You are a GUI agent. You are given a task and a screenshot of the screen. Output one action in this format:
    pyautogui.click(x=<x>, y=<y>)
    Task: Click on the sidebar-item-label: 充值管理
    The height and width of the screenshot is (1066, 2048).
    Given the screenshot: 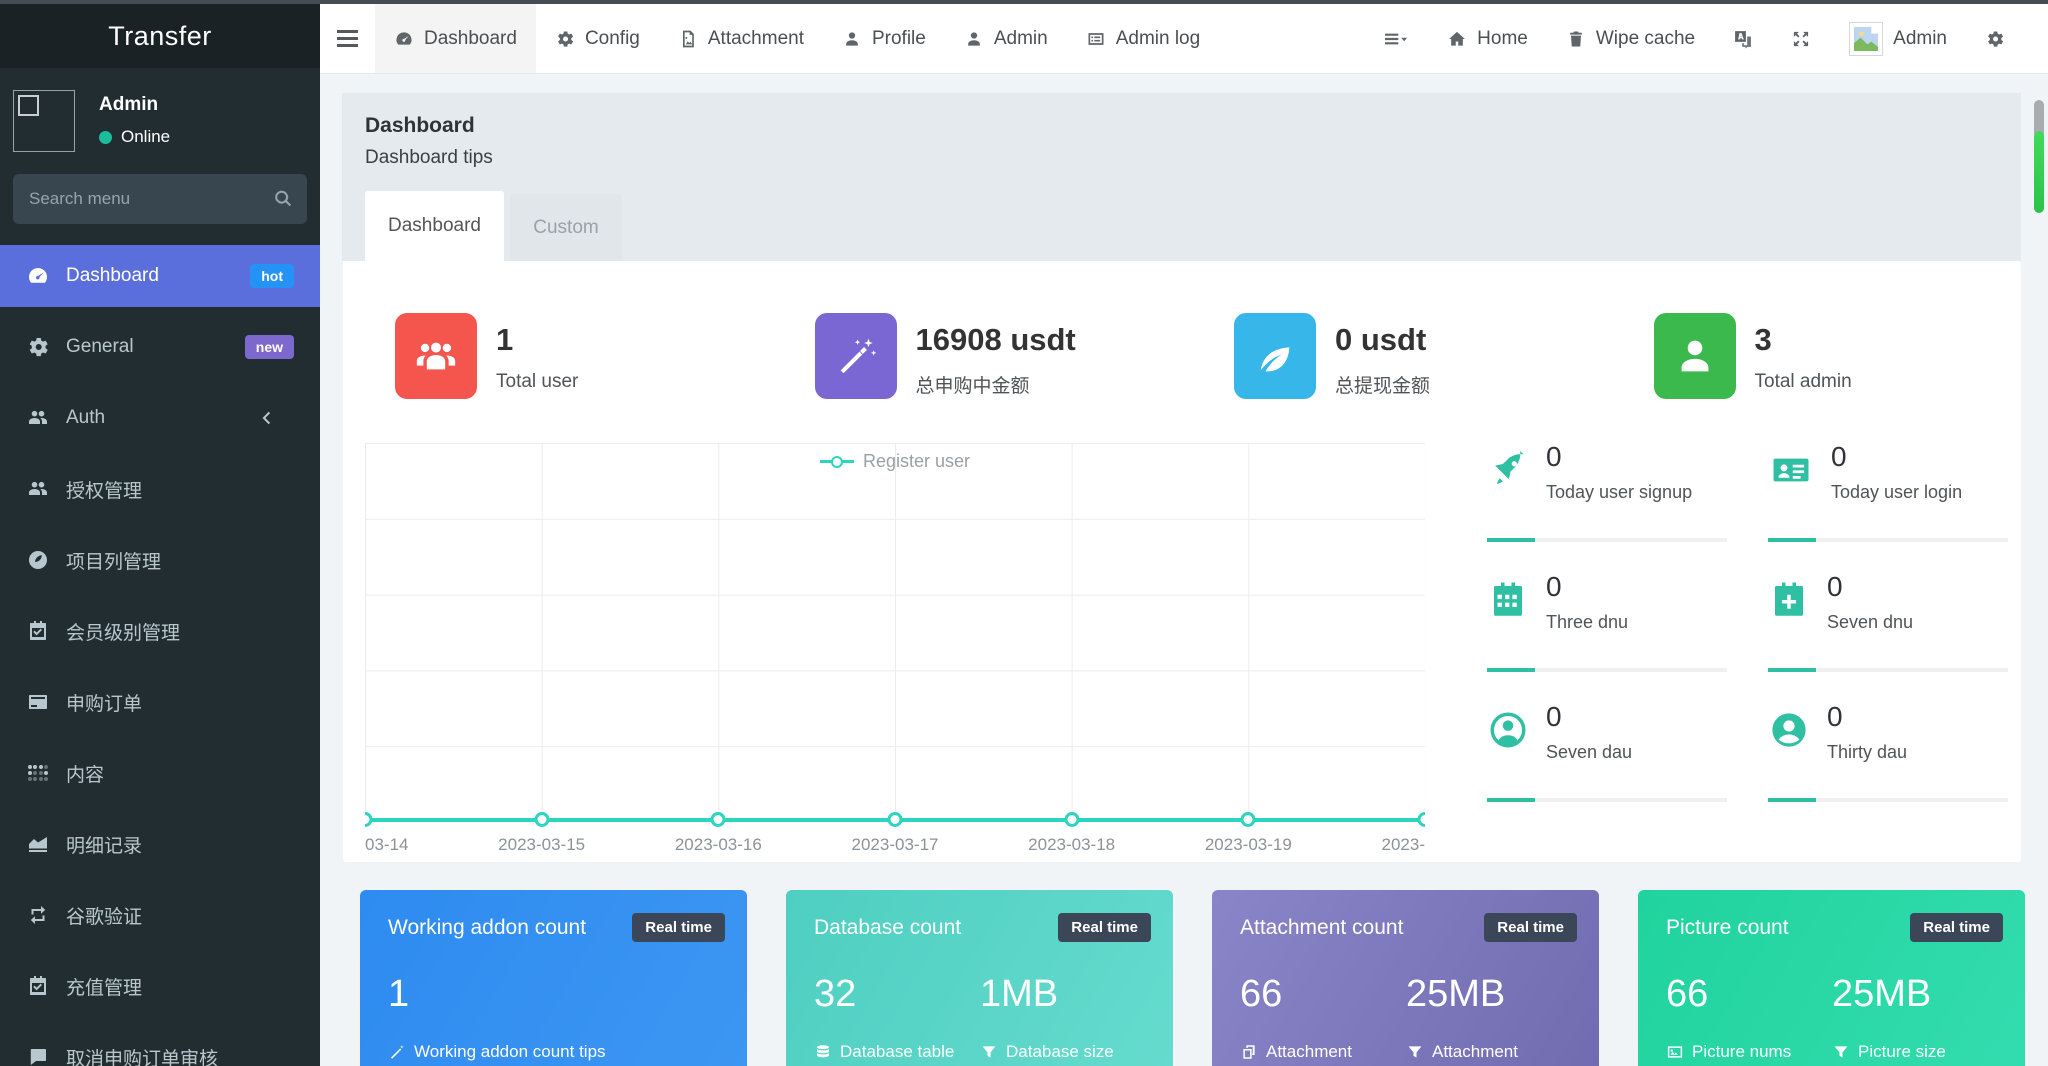 What is the action you would take?
    pyautogui.click(x=104, y=988)
    